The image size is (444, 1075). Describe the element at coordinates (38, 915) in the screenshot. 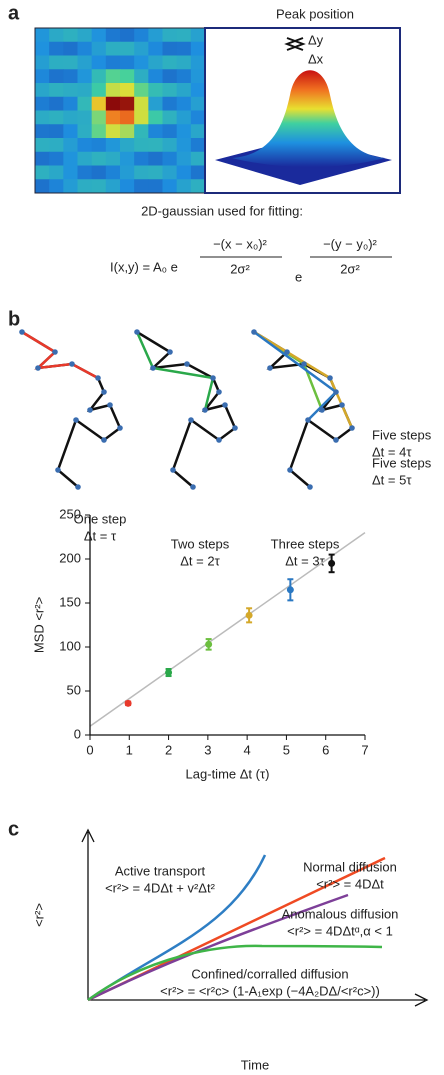

I see `y-axis-label: <r²>` at that location.